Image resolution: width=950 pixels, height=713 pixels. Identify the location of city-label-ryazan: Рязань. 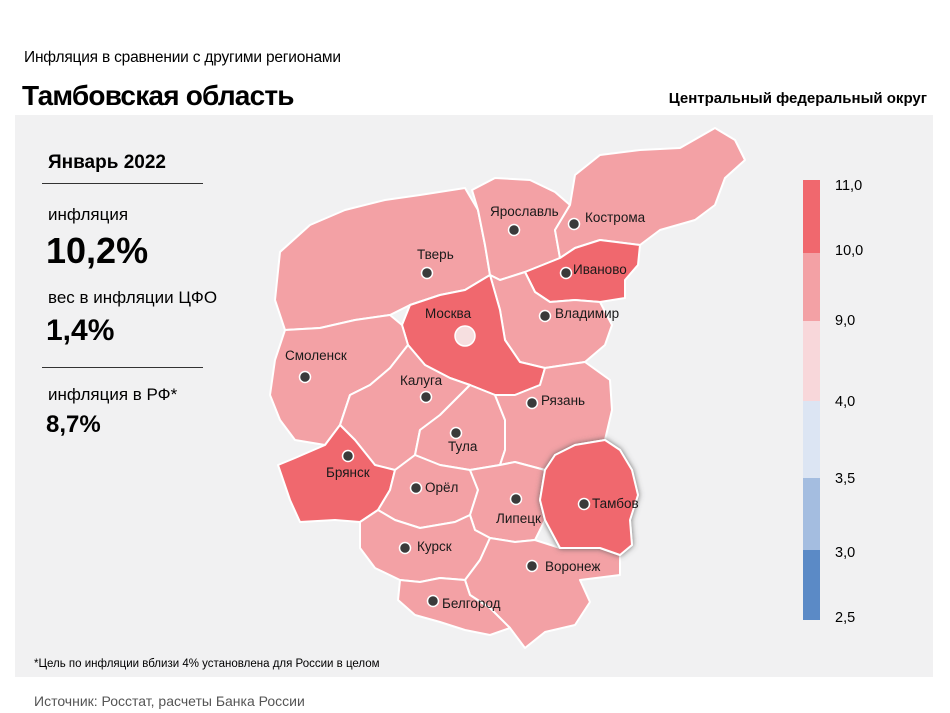
(563, 400).